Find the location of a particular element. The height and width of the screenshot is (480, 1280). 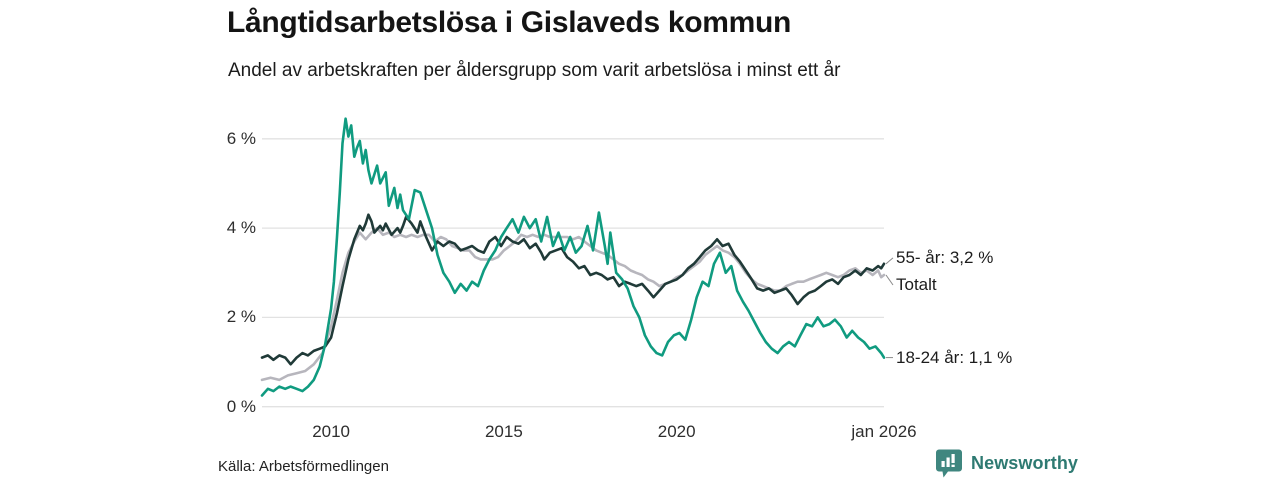

x-tick-2020: 2020 is located at coordinates (676, 431).